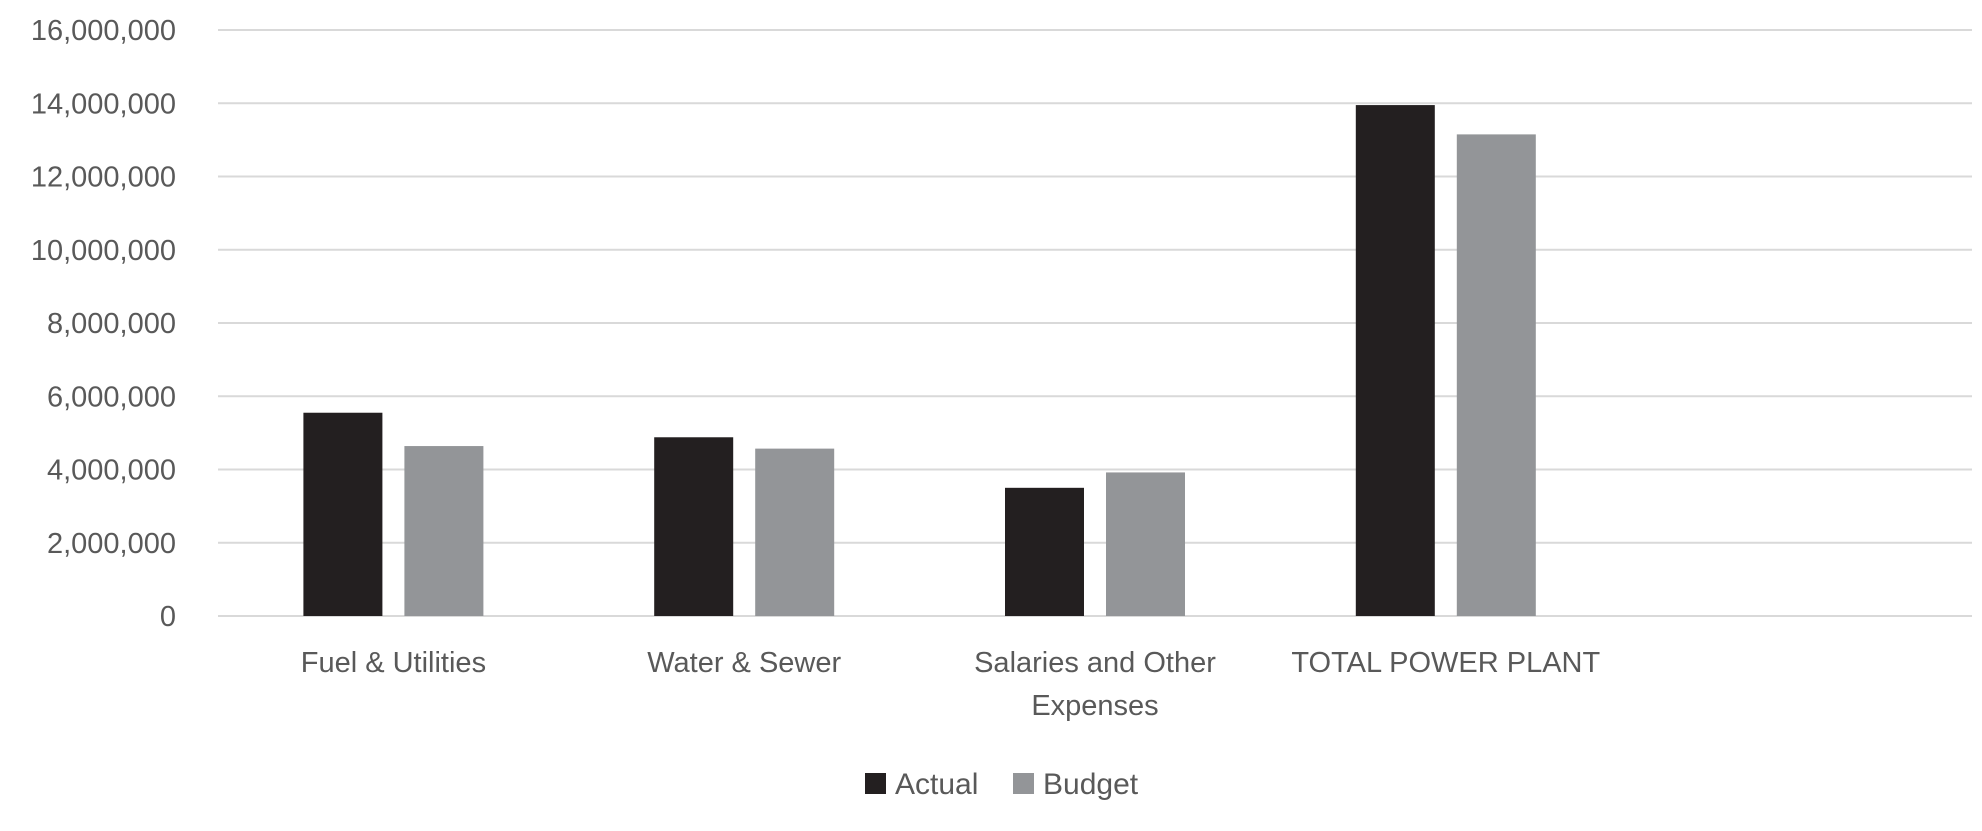 The width and height of the screenshot is (1982, 831). I want to click on legend-label: Budget, so click(1091, 784).